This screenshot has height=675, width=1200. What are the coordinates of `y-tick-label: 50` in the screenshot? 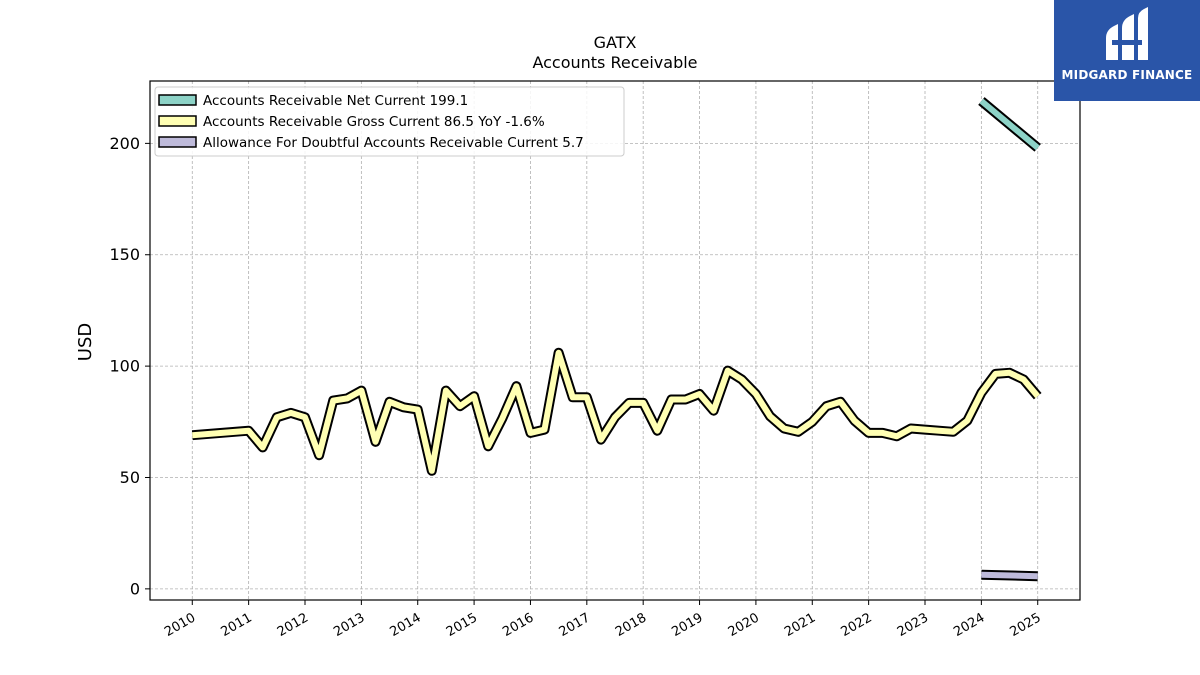 It's located at (130, 477).